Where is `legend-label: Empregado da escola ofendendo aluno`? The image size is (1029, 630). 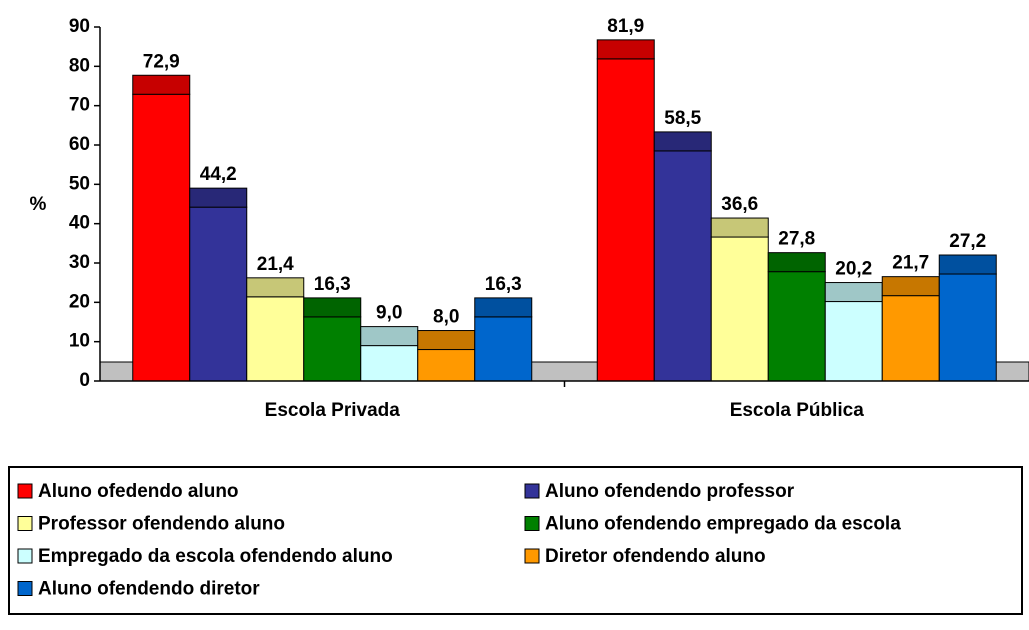
legend-label: Empregado da escola ofendendo aluno is located at coordinates (215, 556).